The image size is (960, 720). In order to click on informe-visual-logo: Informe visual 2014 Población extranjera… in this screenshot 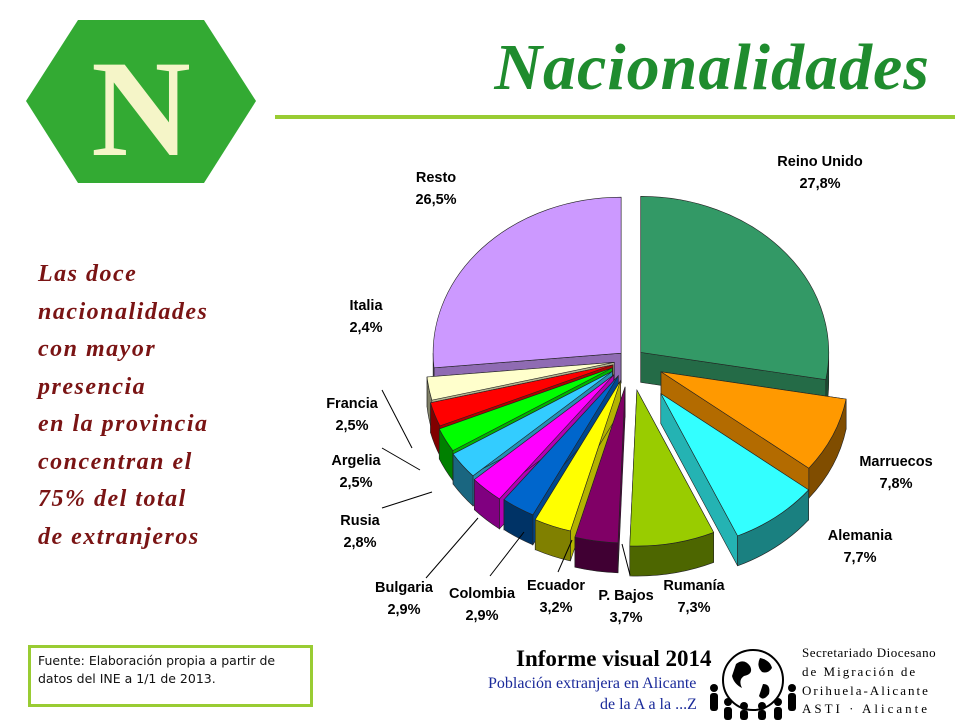, I will do `click(720, 680)`.